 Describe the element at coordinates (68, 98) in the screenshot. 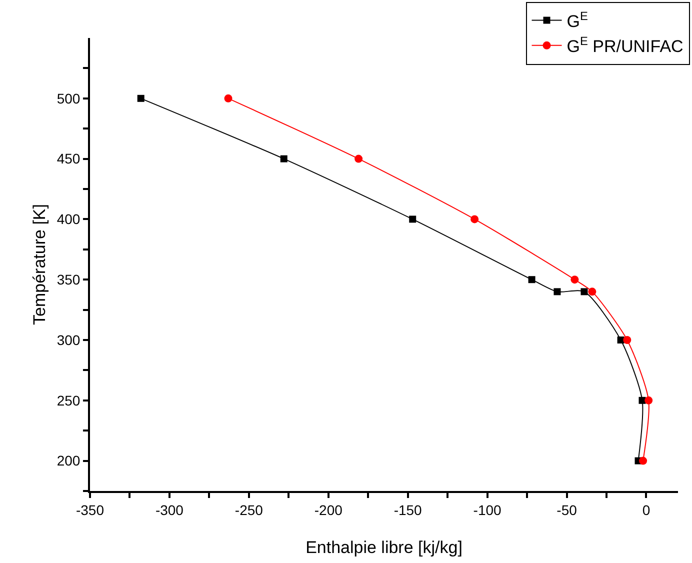

I see `y-tick-label: 500` at that location.